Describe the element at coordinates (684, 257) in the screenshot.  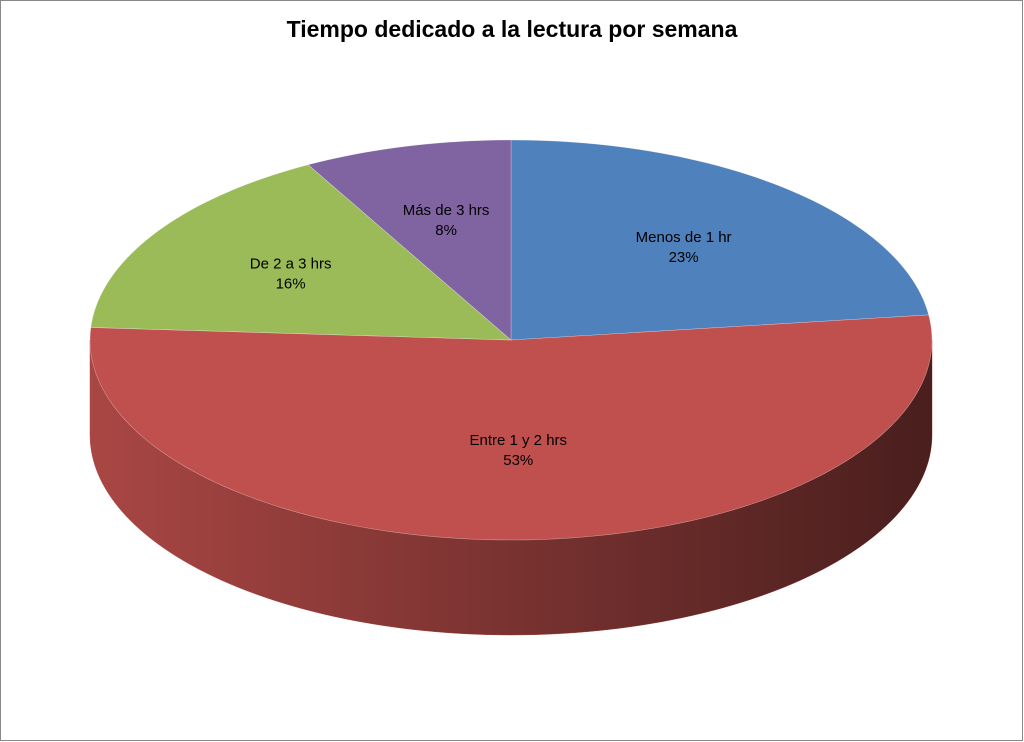
I see `data-label-value: 23%` at that location.